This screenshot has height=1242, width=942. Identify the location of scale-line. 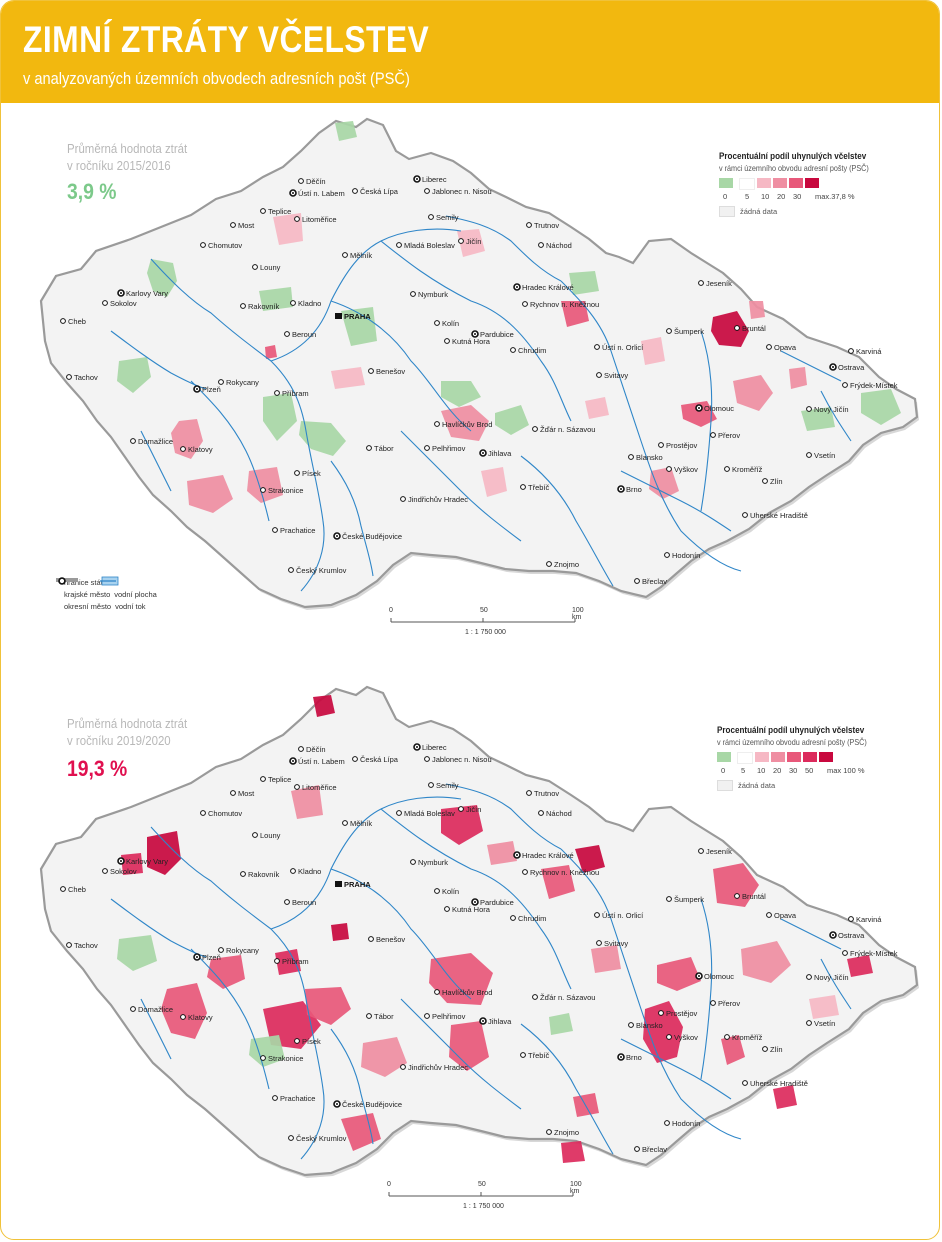
(483, 620).